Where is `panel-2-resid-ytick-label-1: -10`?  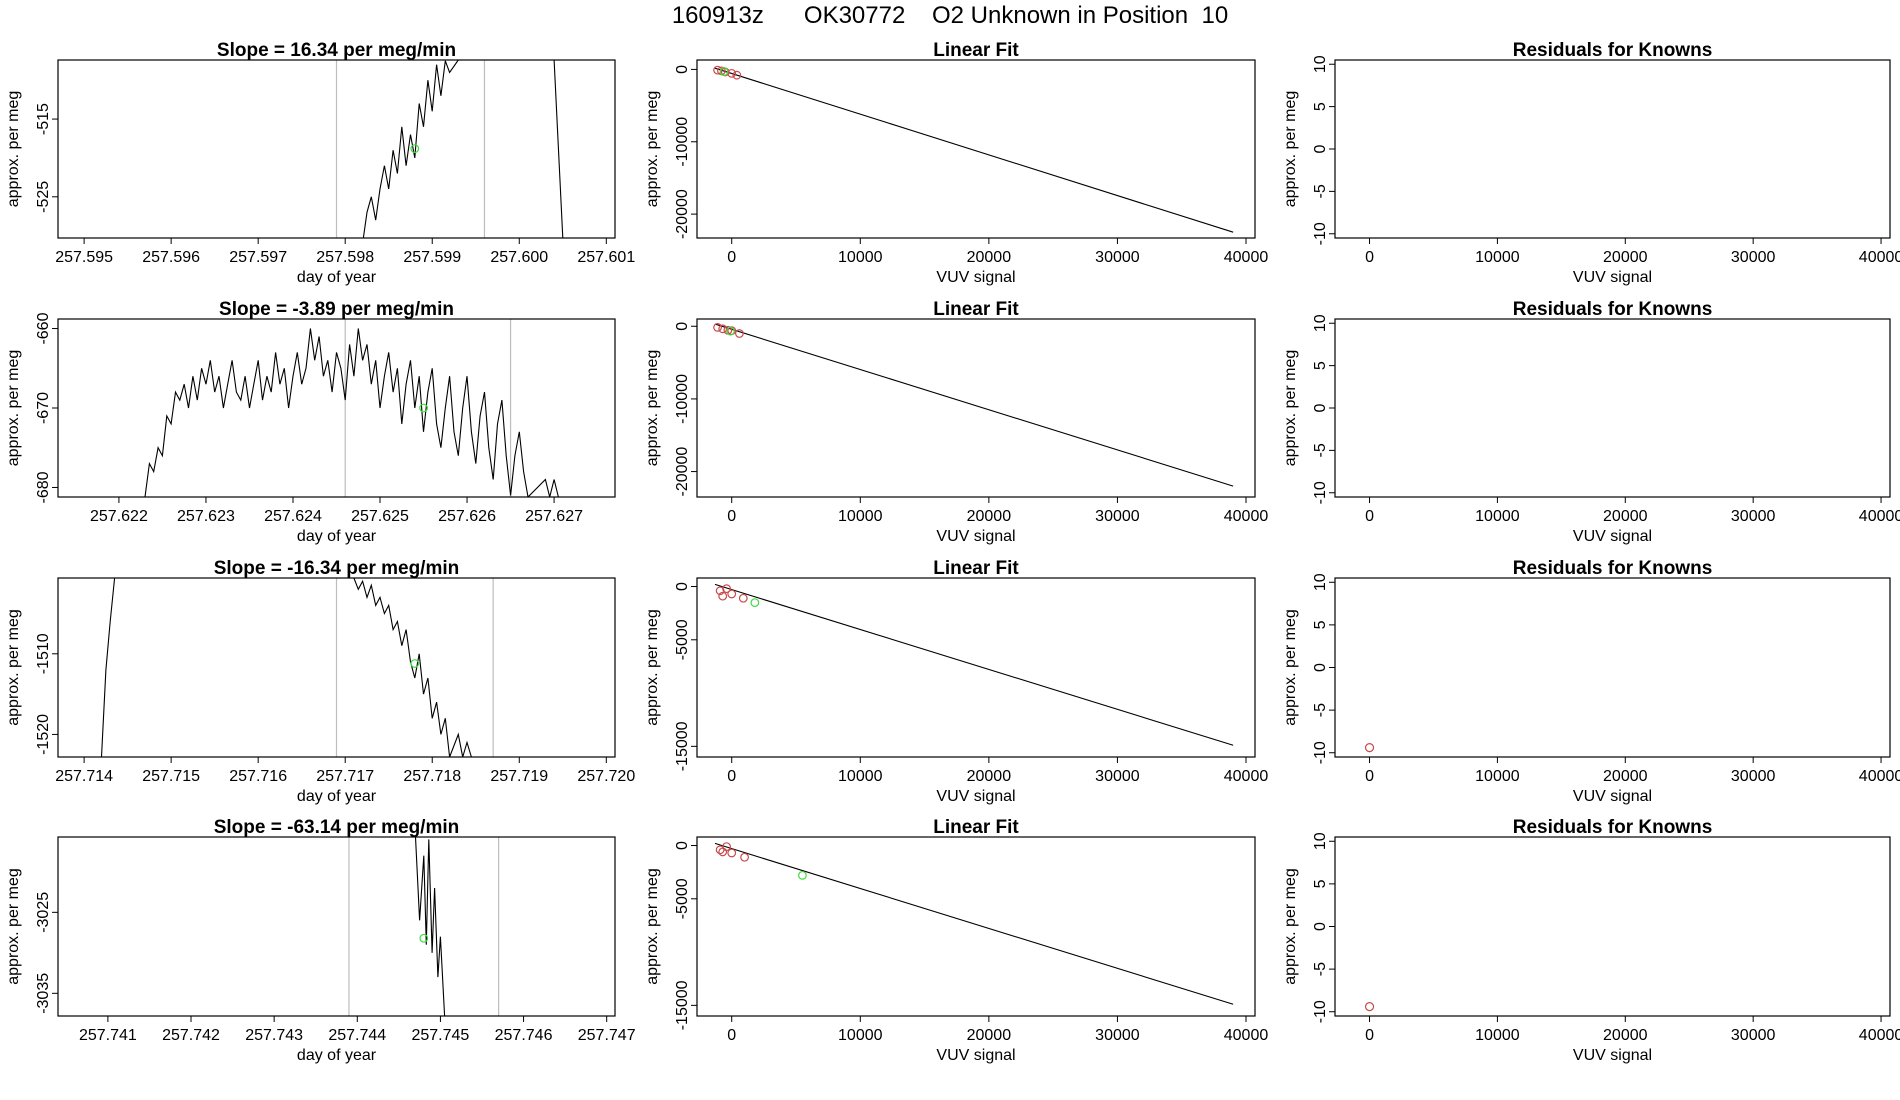
panel-2-resid-ytick-label-1: -10 is located at coordinates (1320, 492).